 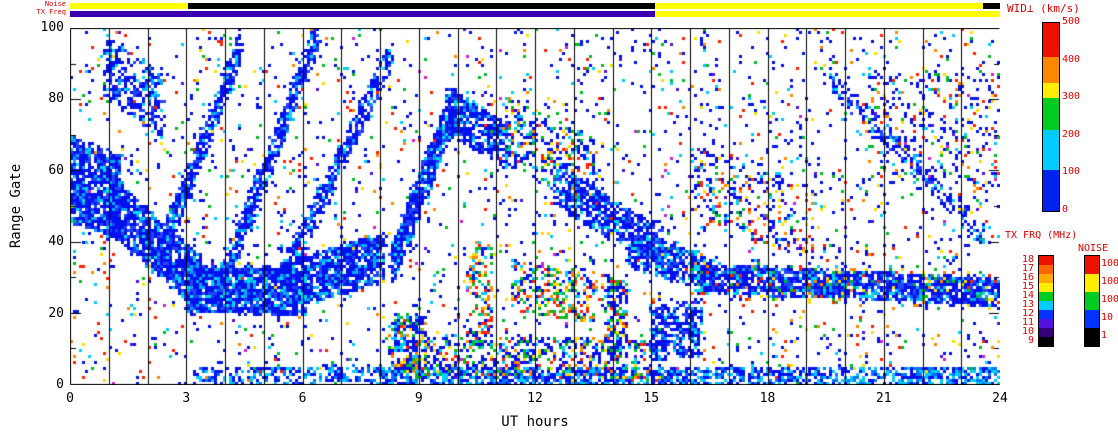 What do you see at coordinates (535, 398) in the screenshot?
I see `x-tick-label: 12` at bounding box center [535, 398].